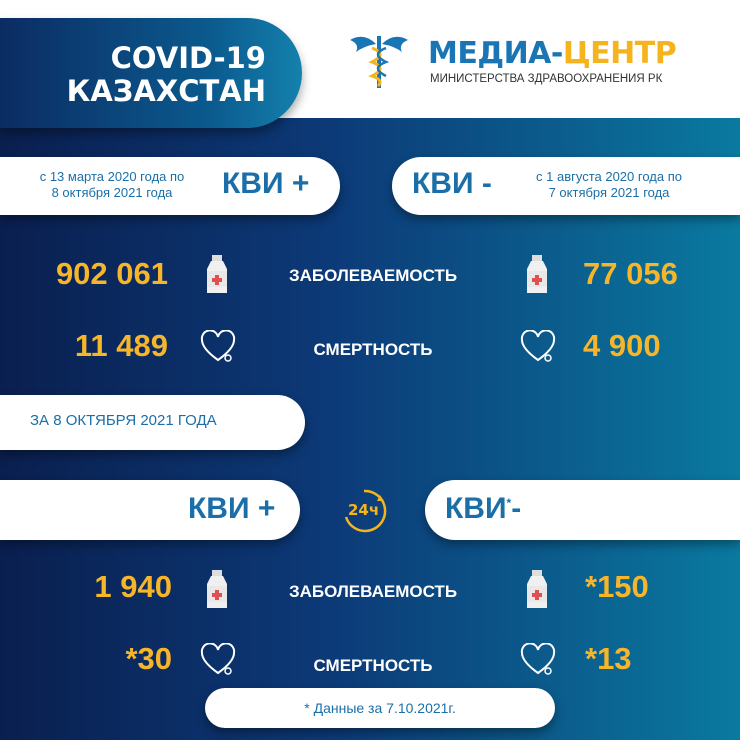 This screenshot has width=740, height=740. What do you see at coordinates (608, 658) in the screenshot?
I see `daily-negative-deaths: *13` at bounding box center [608, 658].